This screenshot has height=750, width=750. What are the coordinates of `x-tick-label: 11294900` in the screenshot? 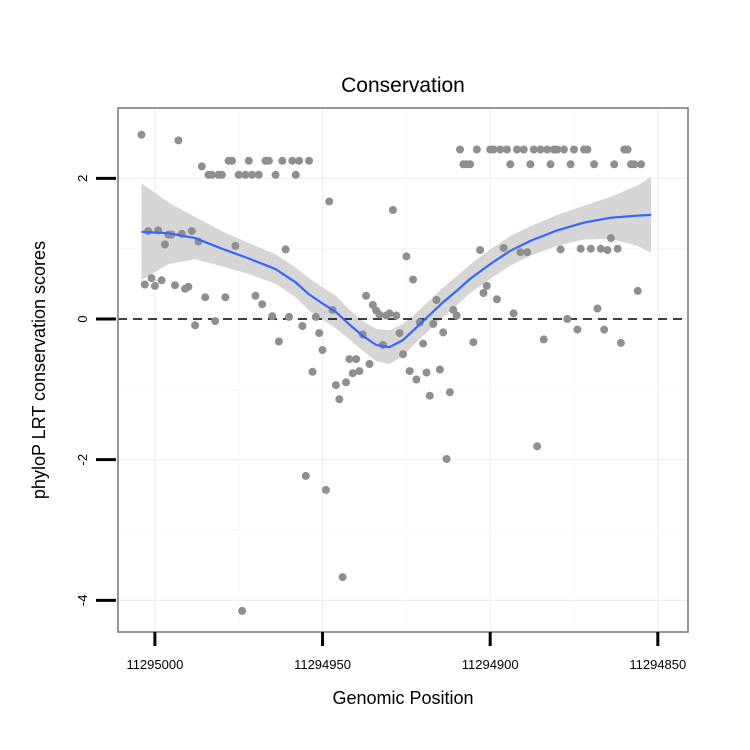 It's located at (490, 664).